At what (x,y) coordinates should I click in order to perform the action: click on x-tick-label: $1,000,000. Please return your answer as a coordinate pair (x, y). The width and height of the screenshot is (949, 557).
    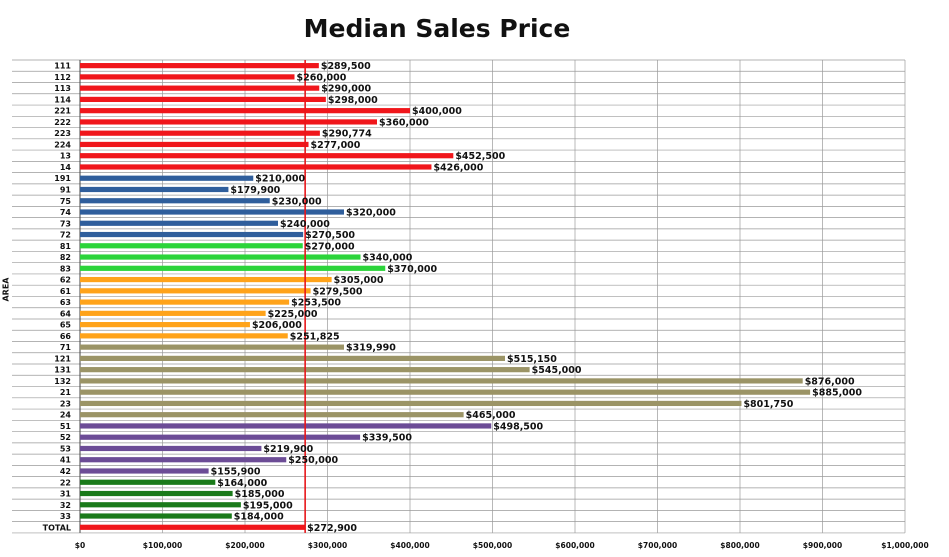
    Looking at the image, I should click on (904, 545).